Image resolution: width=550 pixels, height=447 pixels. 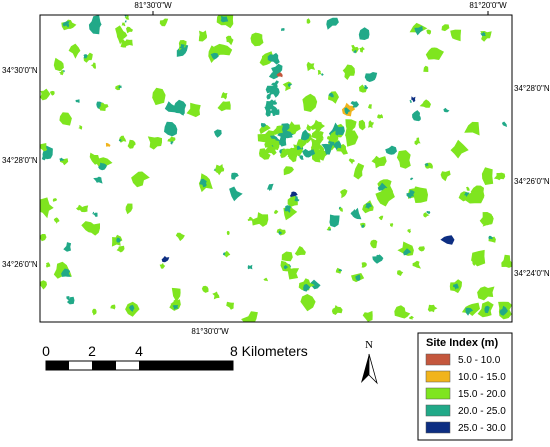 What do you see at coordinates (482, 428) in the screenshot?
I see `legend-label: 25.0 - 30.0` at bounding box center [482, 428].